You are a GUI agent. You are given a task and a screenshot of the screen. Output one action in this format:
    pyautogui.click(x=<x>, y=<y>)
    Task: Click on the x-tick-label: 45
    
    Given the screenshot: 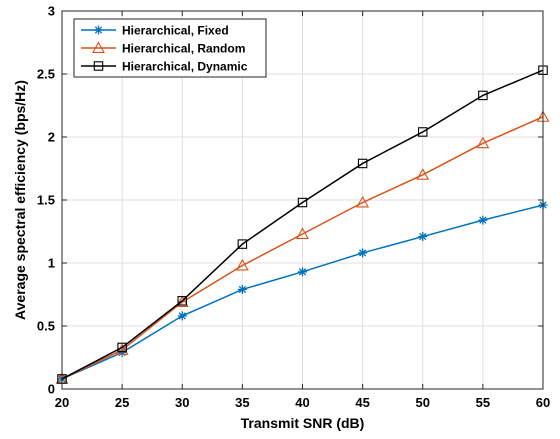 What is the action you would take?
    pyautogui.click(x=362, y=402)
    